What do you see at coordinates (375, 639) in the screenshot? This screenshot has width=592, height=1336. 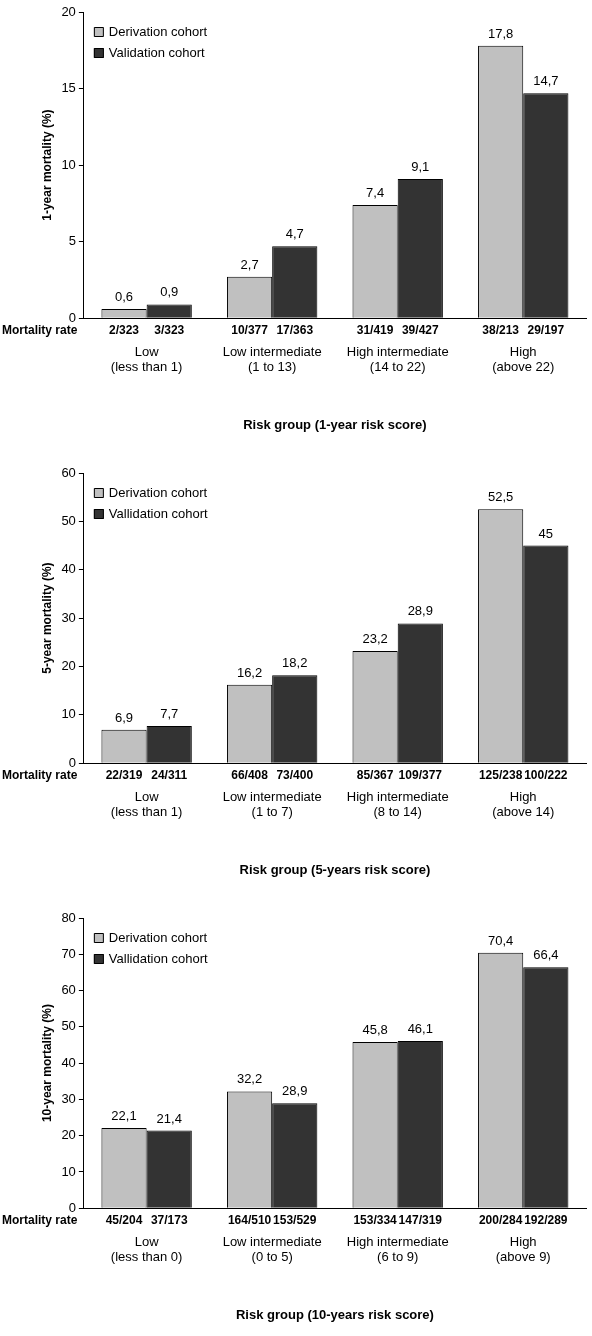 I see `data-label: 23,2` at bounding box center [375, 639].